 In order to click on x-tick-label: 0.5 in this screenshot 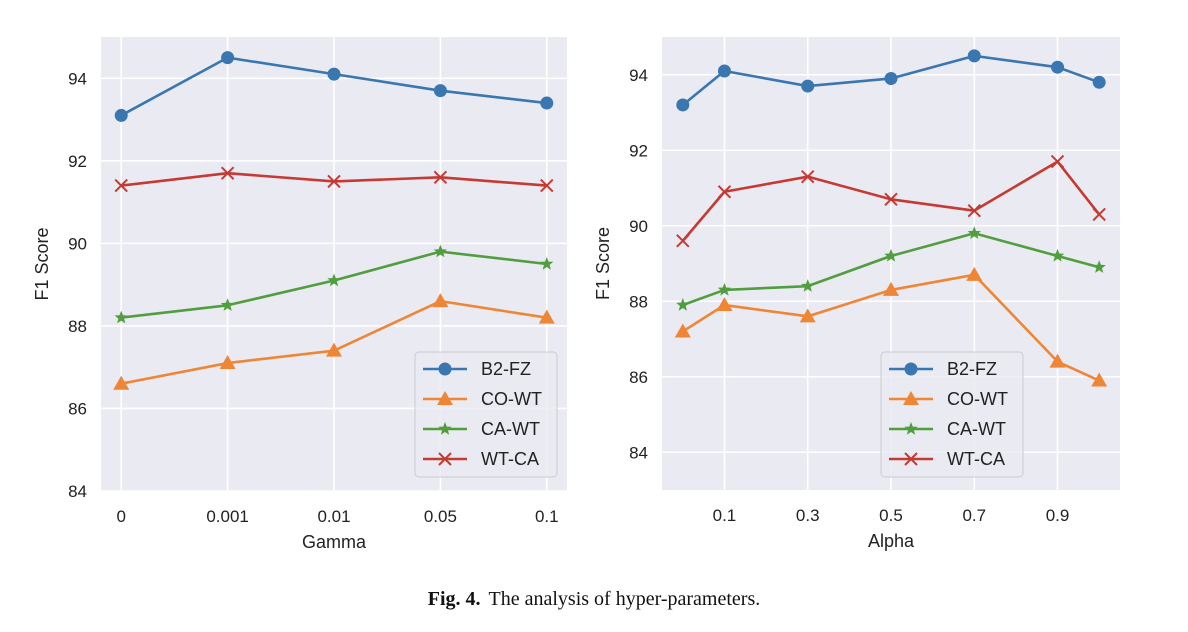, I will do `click(891, 515)`.